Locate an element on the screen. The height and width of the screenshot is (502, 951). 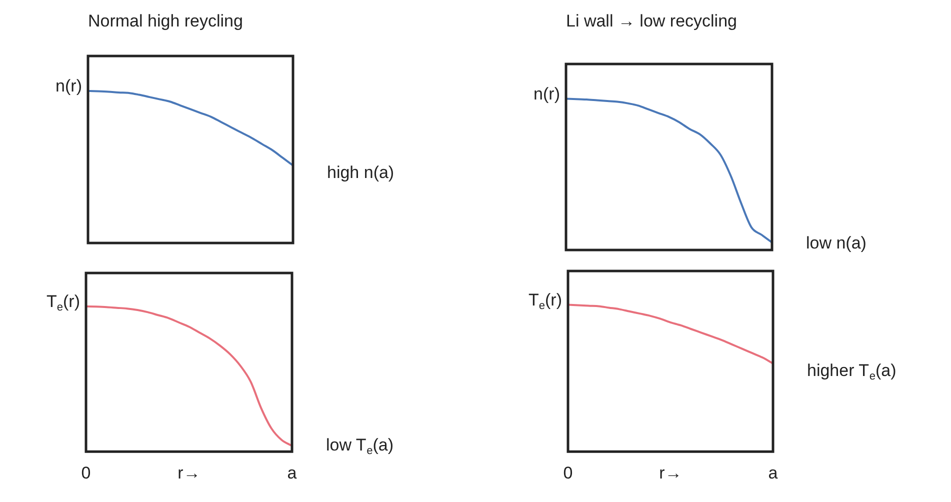
text: low n(a) is located at coordinates (836, 243).